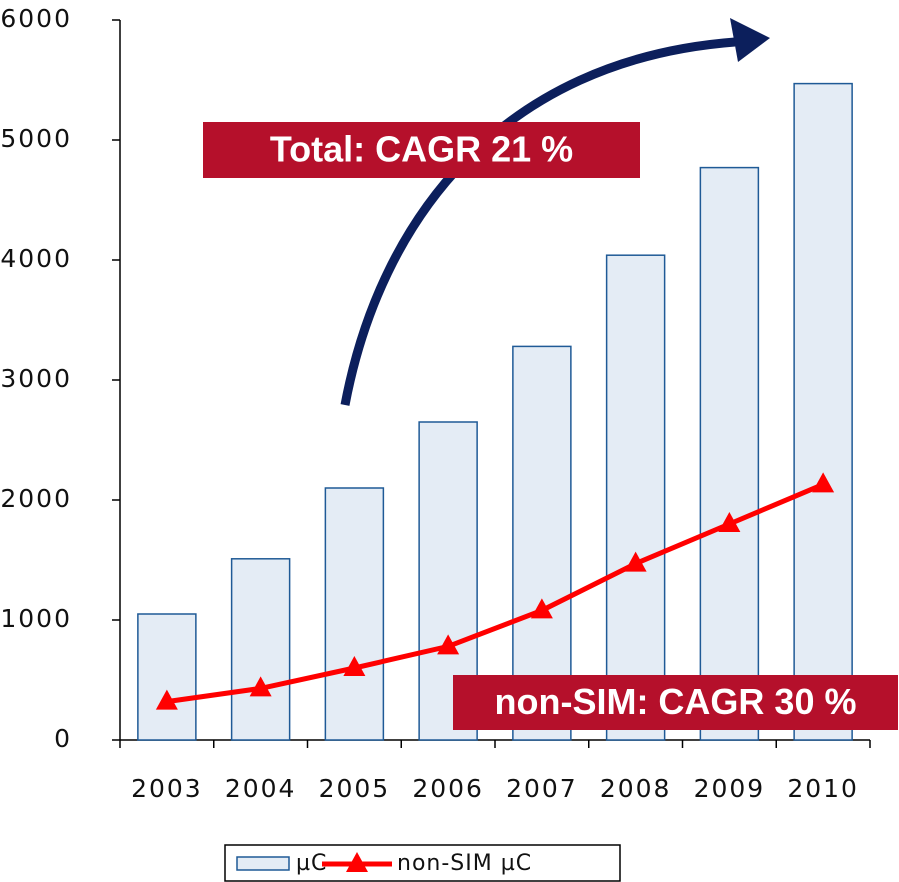 The image size is (899, 882). I want to click on x-tick-label: 2004, so click(261, 788).